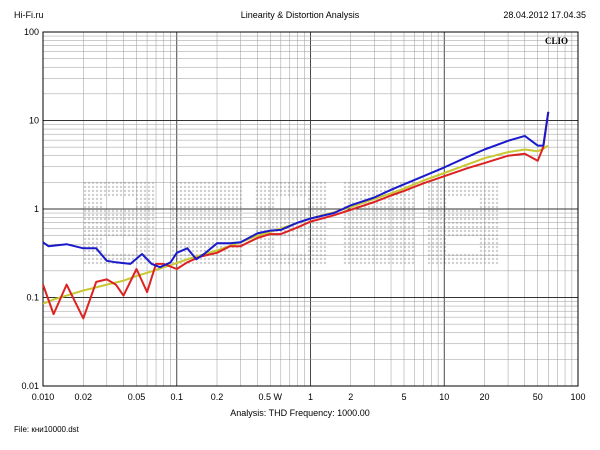 The height and width of the screenshot is (450, 600). I want to click on x-tick-label: 5, so click(403, 397).